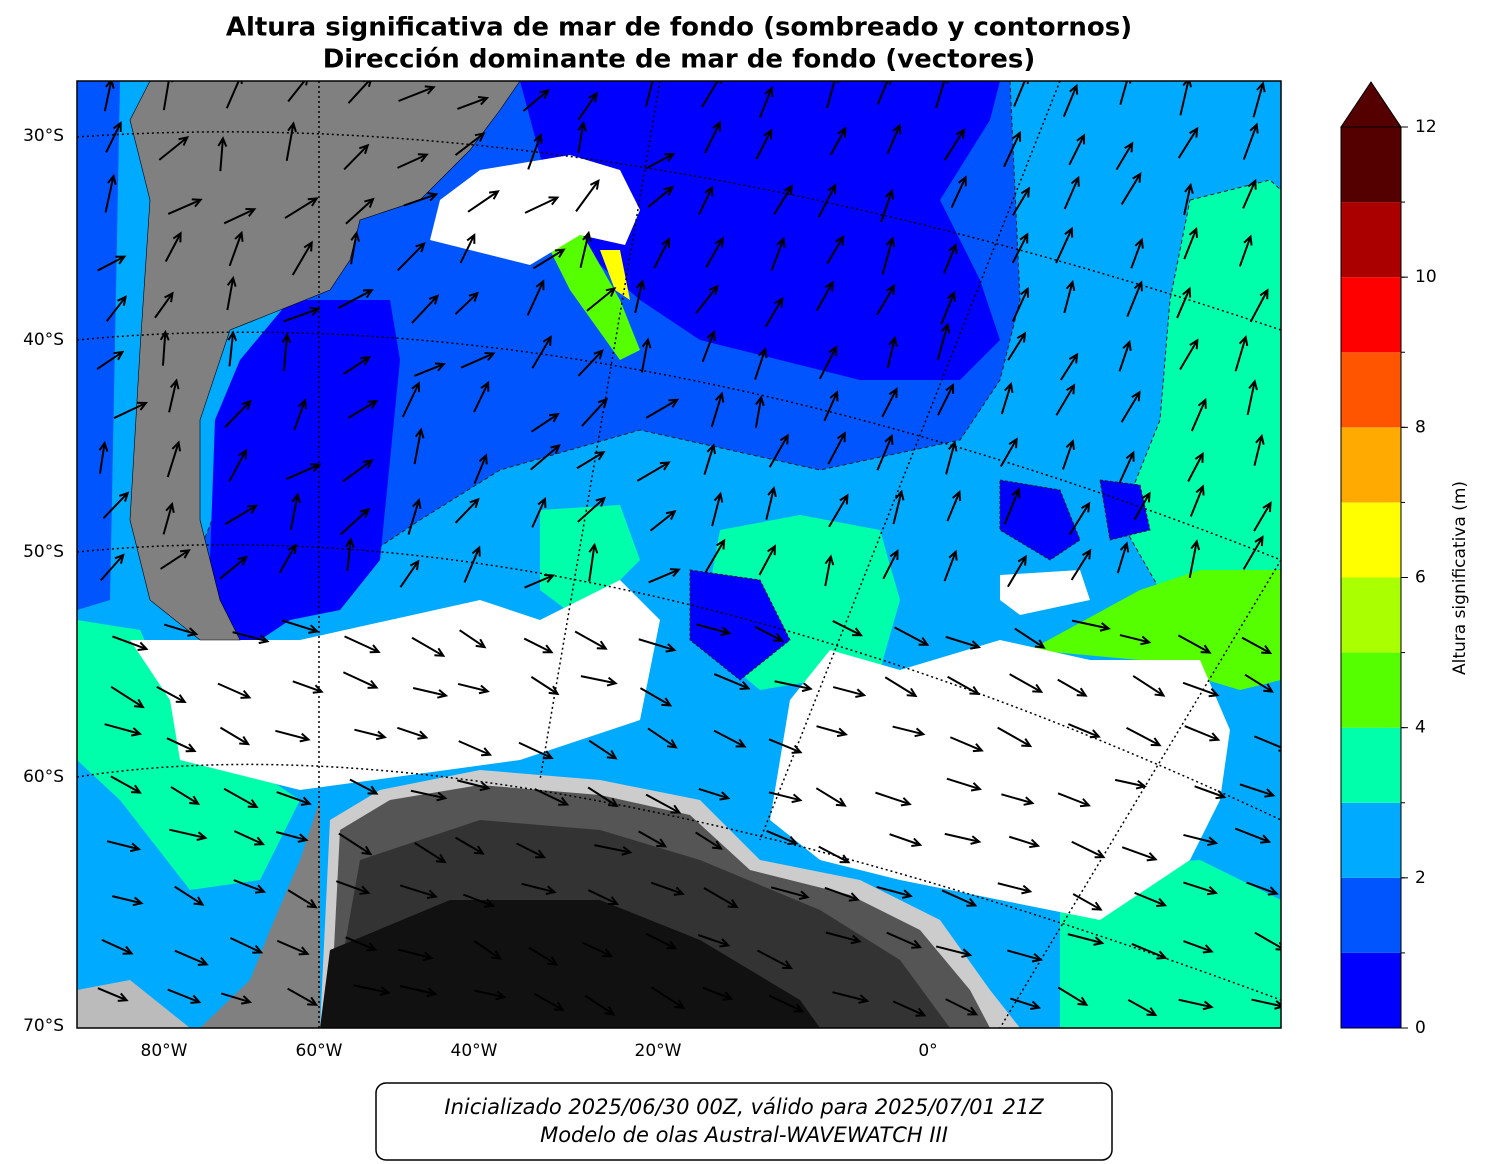 The image size is (1485, 1164). Describe the element at coordinates (1200, 385) in the screenshot. I see `region-4m` at that location.